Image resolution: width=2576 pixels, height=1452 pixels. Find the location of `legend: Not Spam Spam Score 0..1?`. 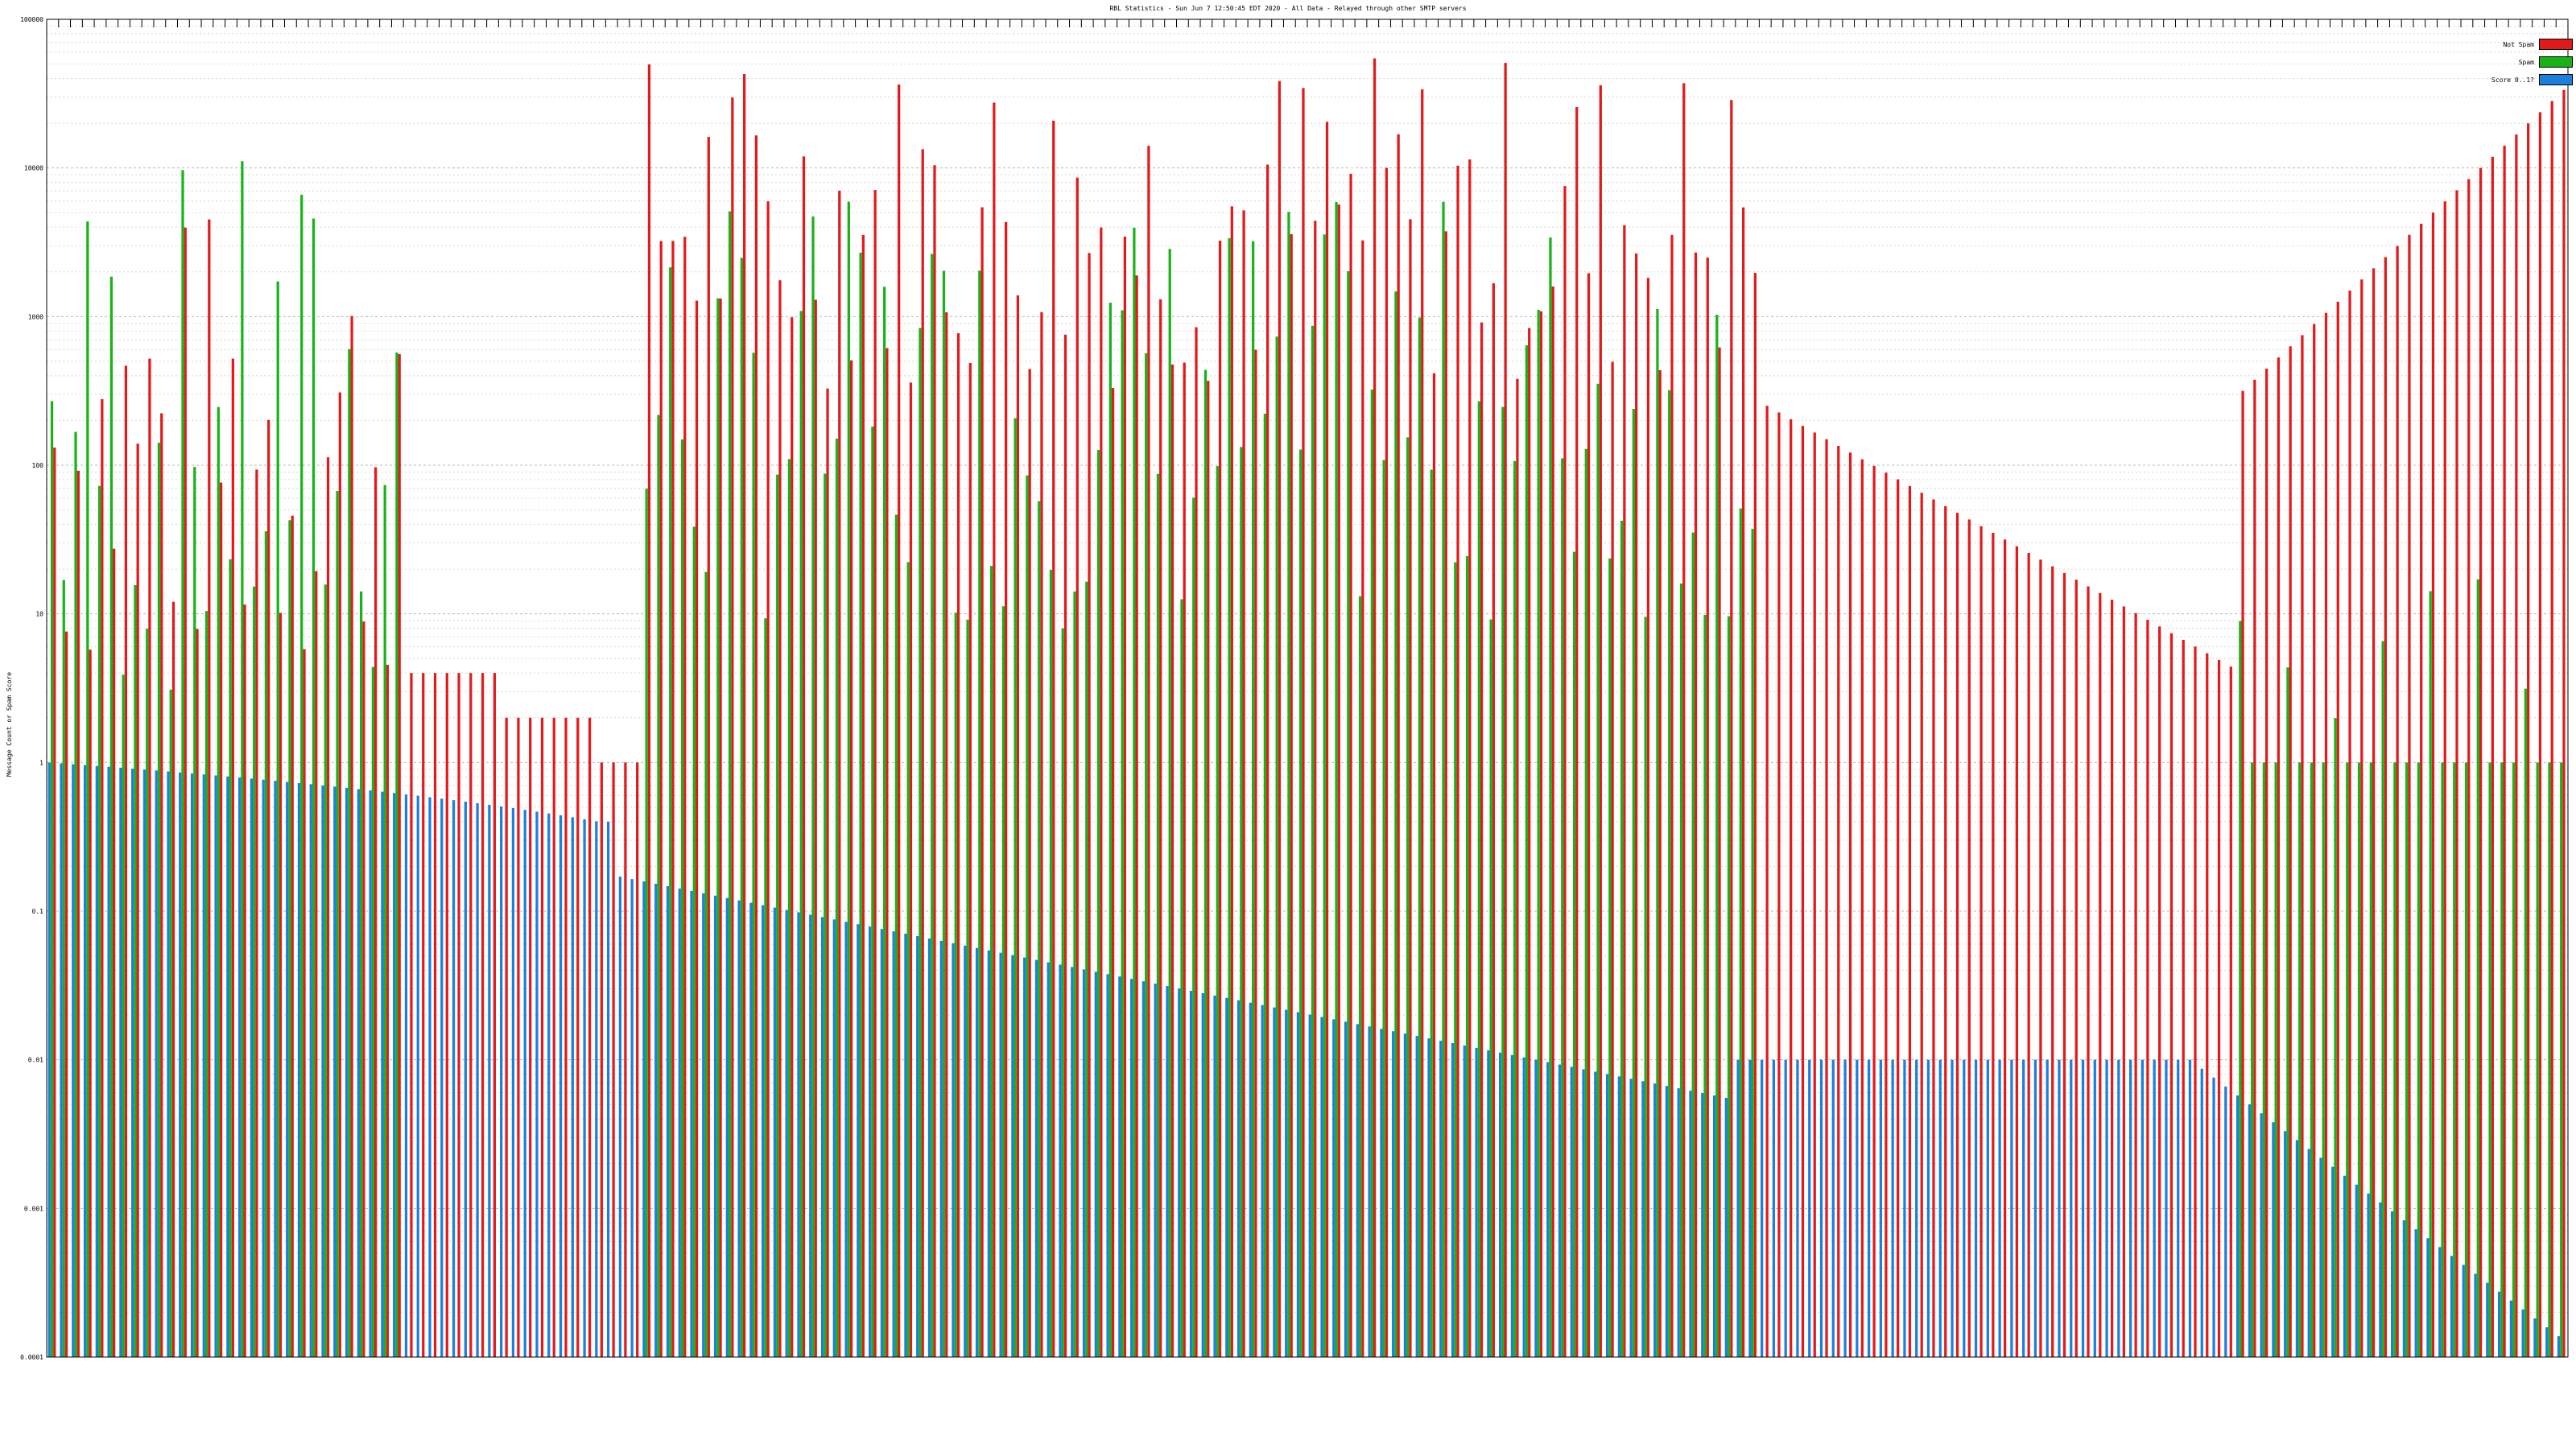

legend: Not Spam Spam Score 0..1? is located at coordinates (2528, 62).